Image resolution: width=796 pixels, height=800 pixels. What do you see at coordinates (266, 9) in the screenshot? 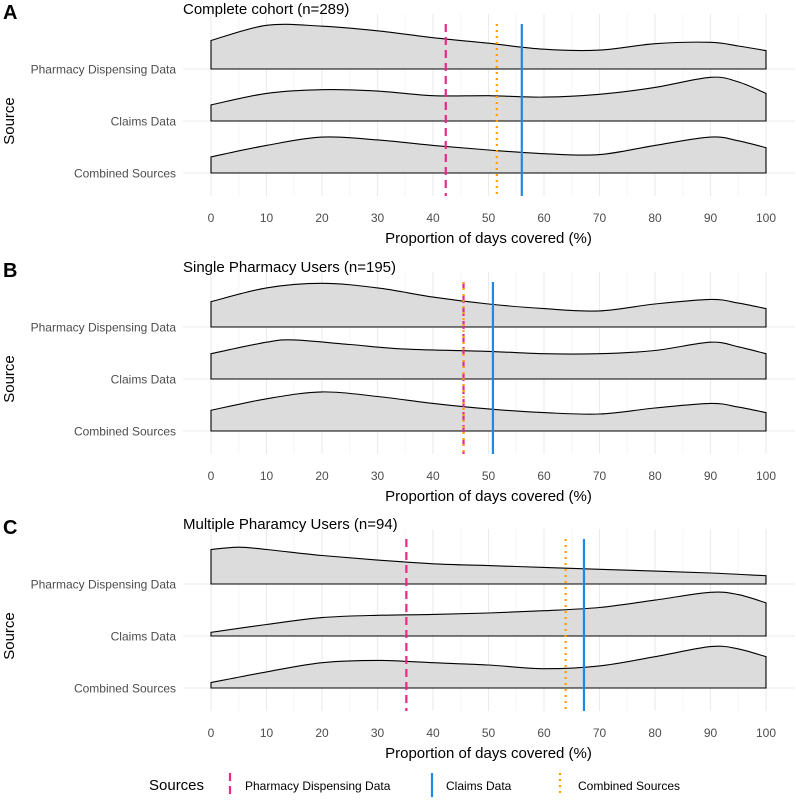
I see `panel-title: Complete cohort (n=289)` at bounding box center [266, 9].